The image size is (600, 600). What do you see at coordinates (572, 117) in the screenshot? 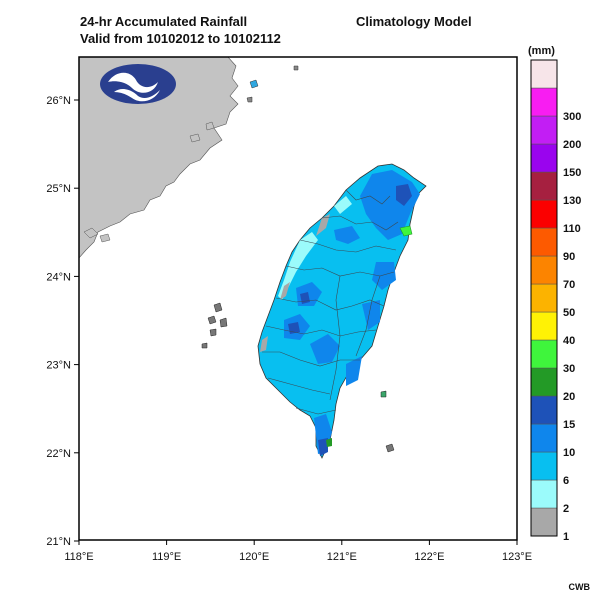
I see `legend-level-label: 300` at bounding box center [572, 117].